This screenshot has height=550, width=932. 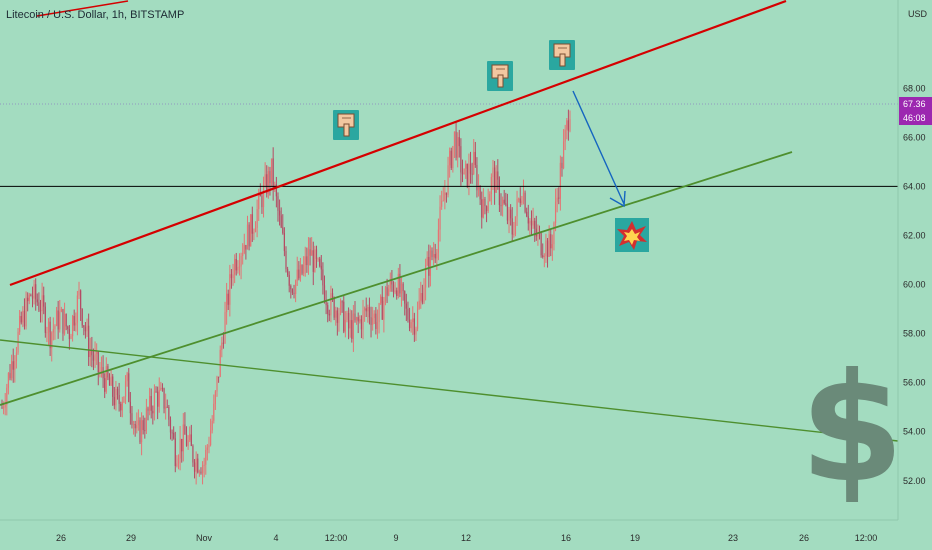 I want to click on y-tick-label: 56.00, so click(x=914, y=383).